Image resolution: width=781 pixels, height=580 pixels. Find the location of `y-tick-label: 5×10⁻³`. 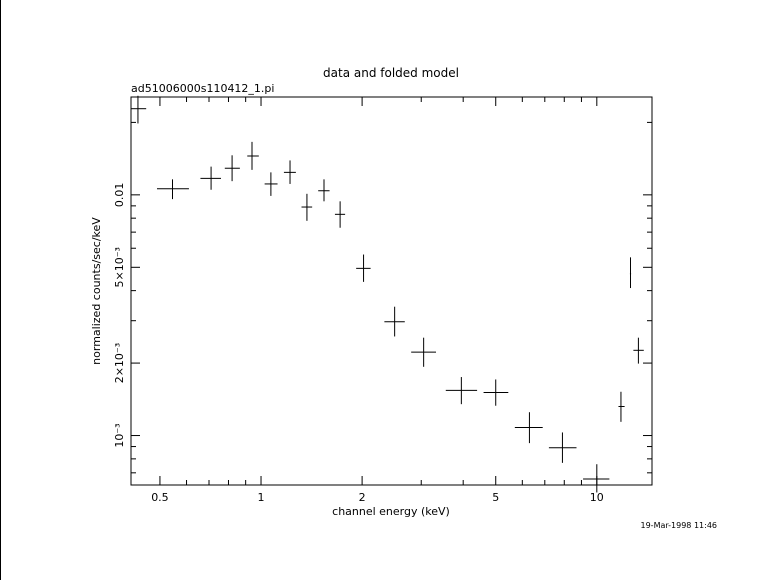

y-tick-label: 5×10⁻³ is located at coordinates (119, 267).